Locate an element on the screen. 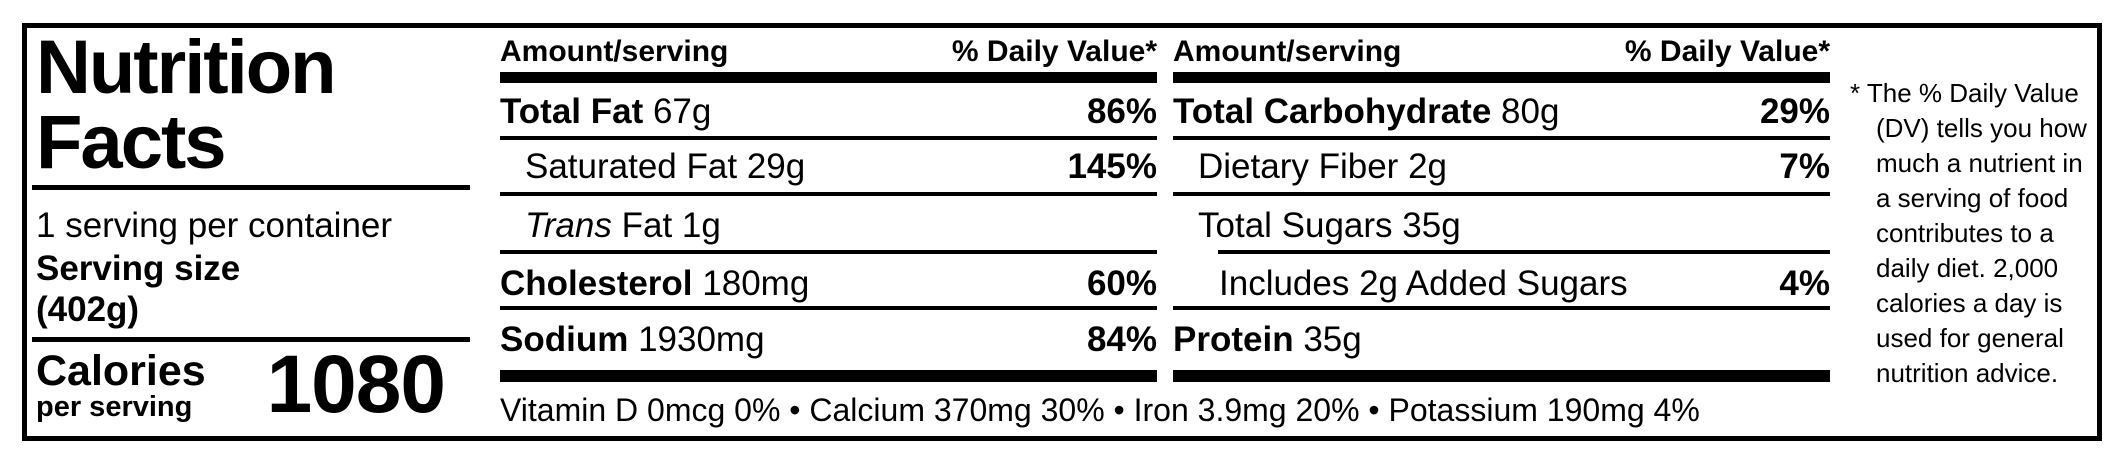 The height and width of the screenshot is (462, 2124). title-divider is located at coordinates (251, 187).